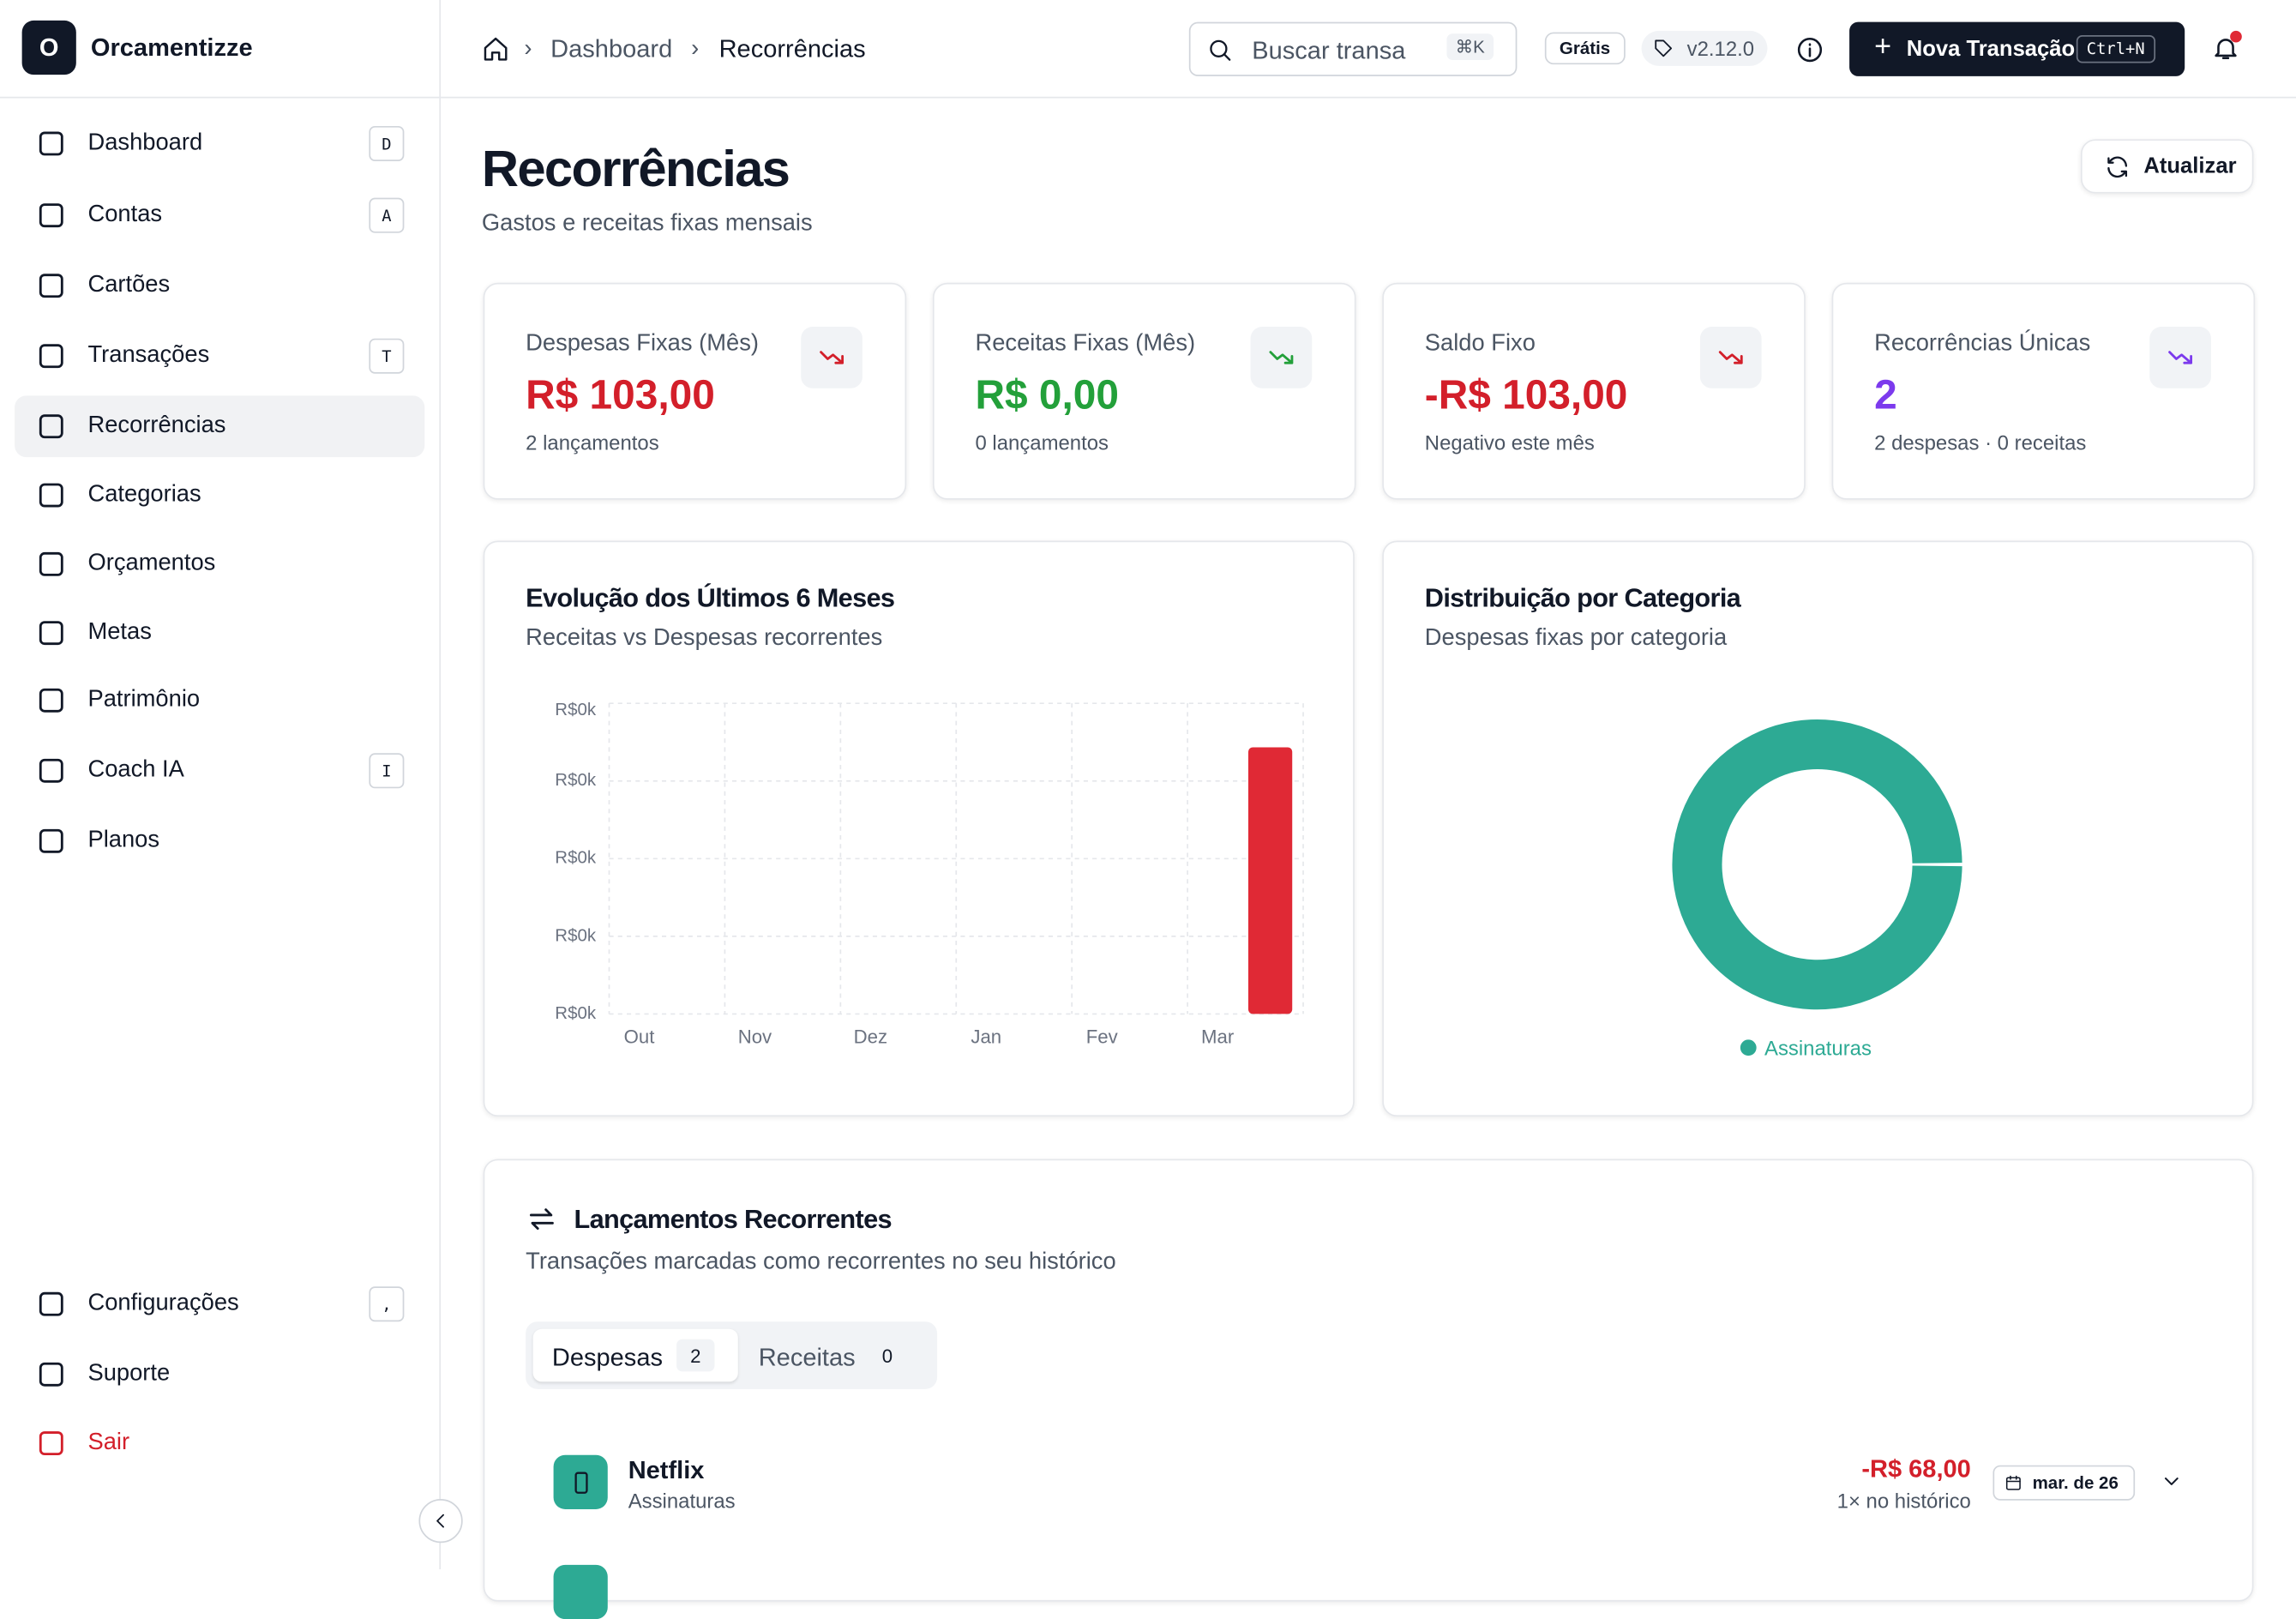 This screenshot has width=2296, height=1619. What do you see at coordinates (1218, 1037) in the screenshot?
I see `x-tick-label: Mar` at bounding box center [1218, 1037].